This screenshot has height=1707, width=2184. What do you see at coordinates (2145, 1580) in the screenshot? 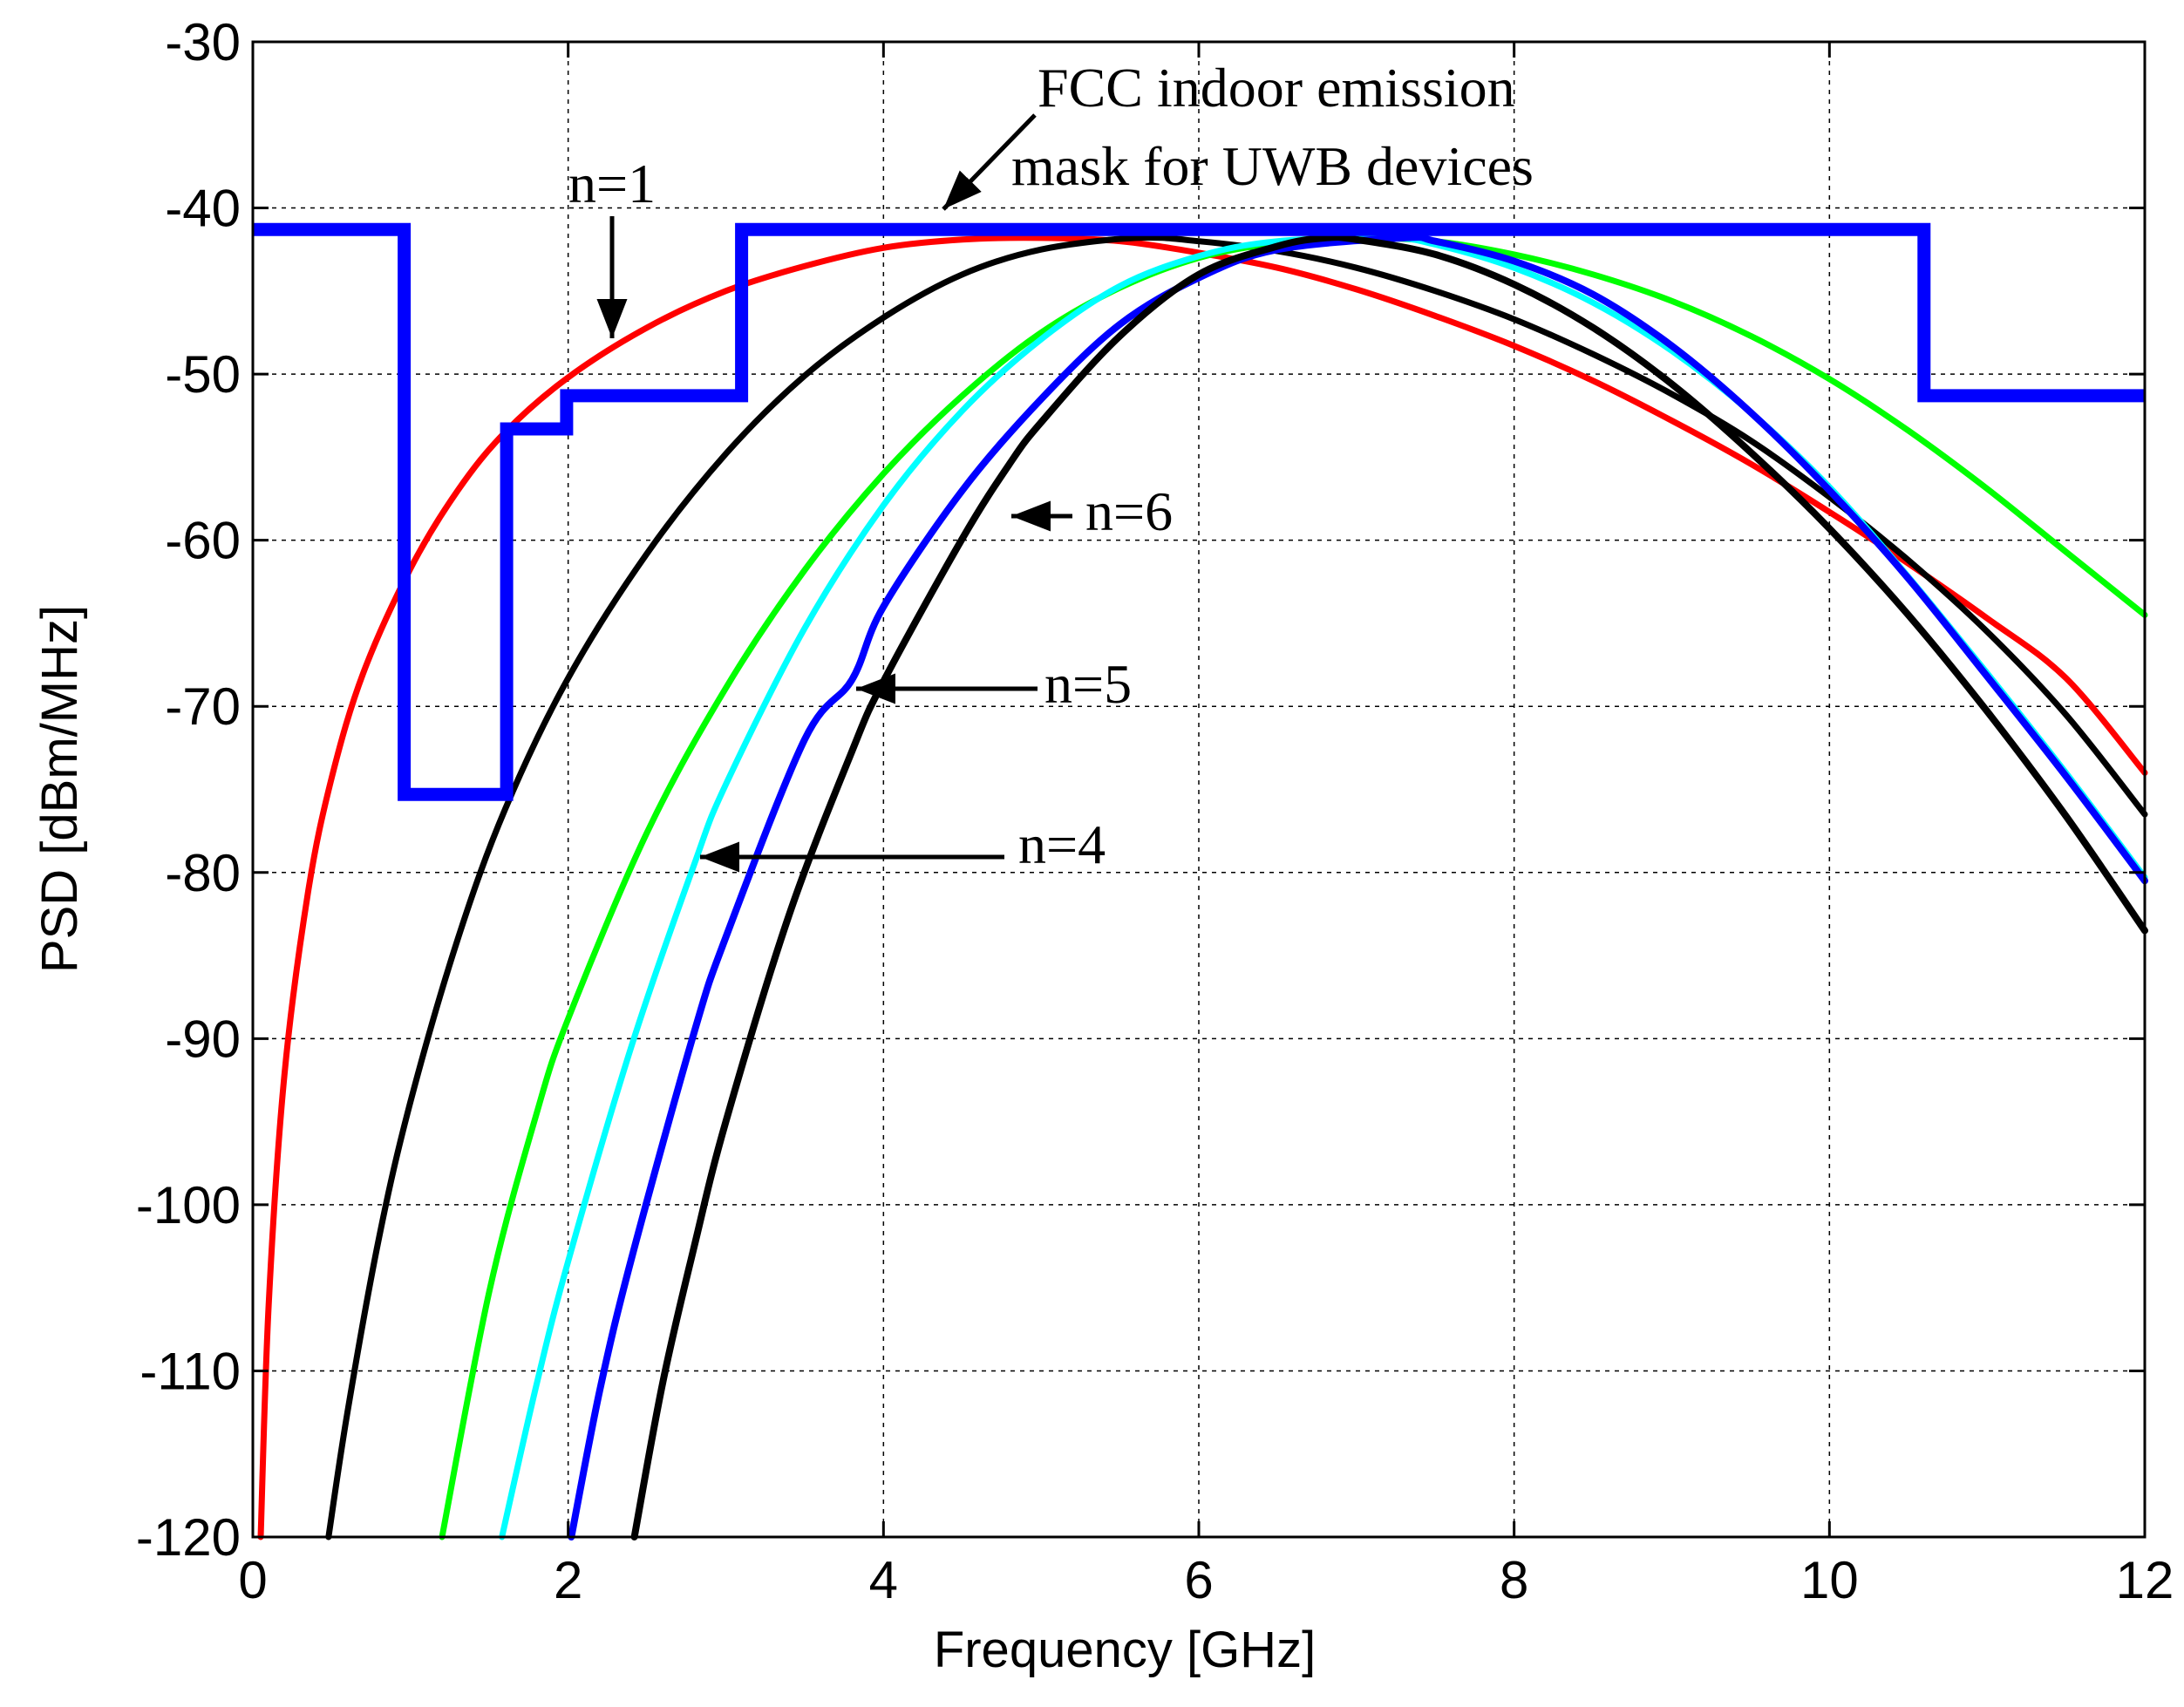
I see `x-tick-label: 12` at bounding box center [2145, 1580].